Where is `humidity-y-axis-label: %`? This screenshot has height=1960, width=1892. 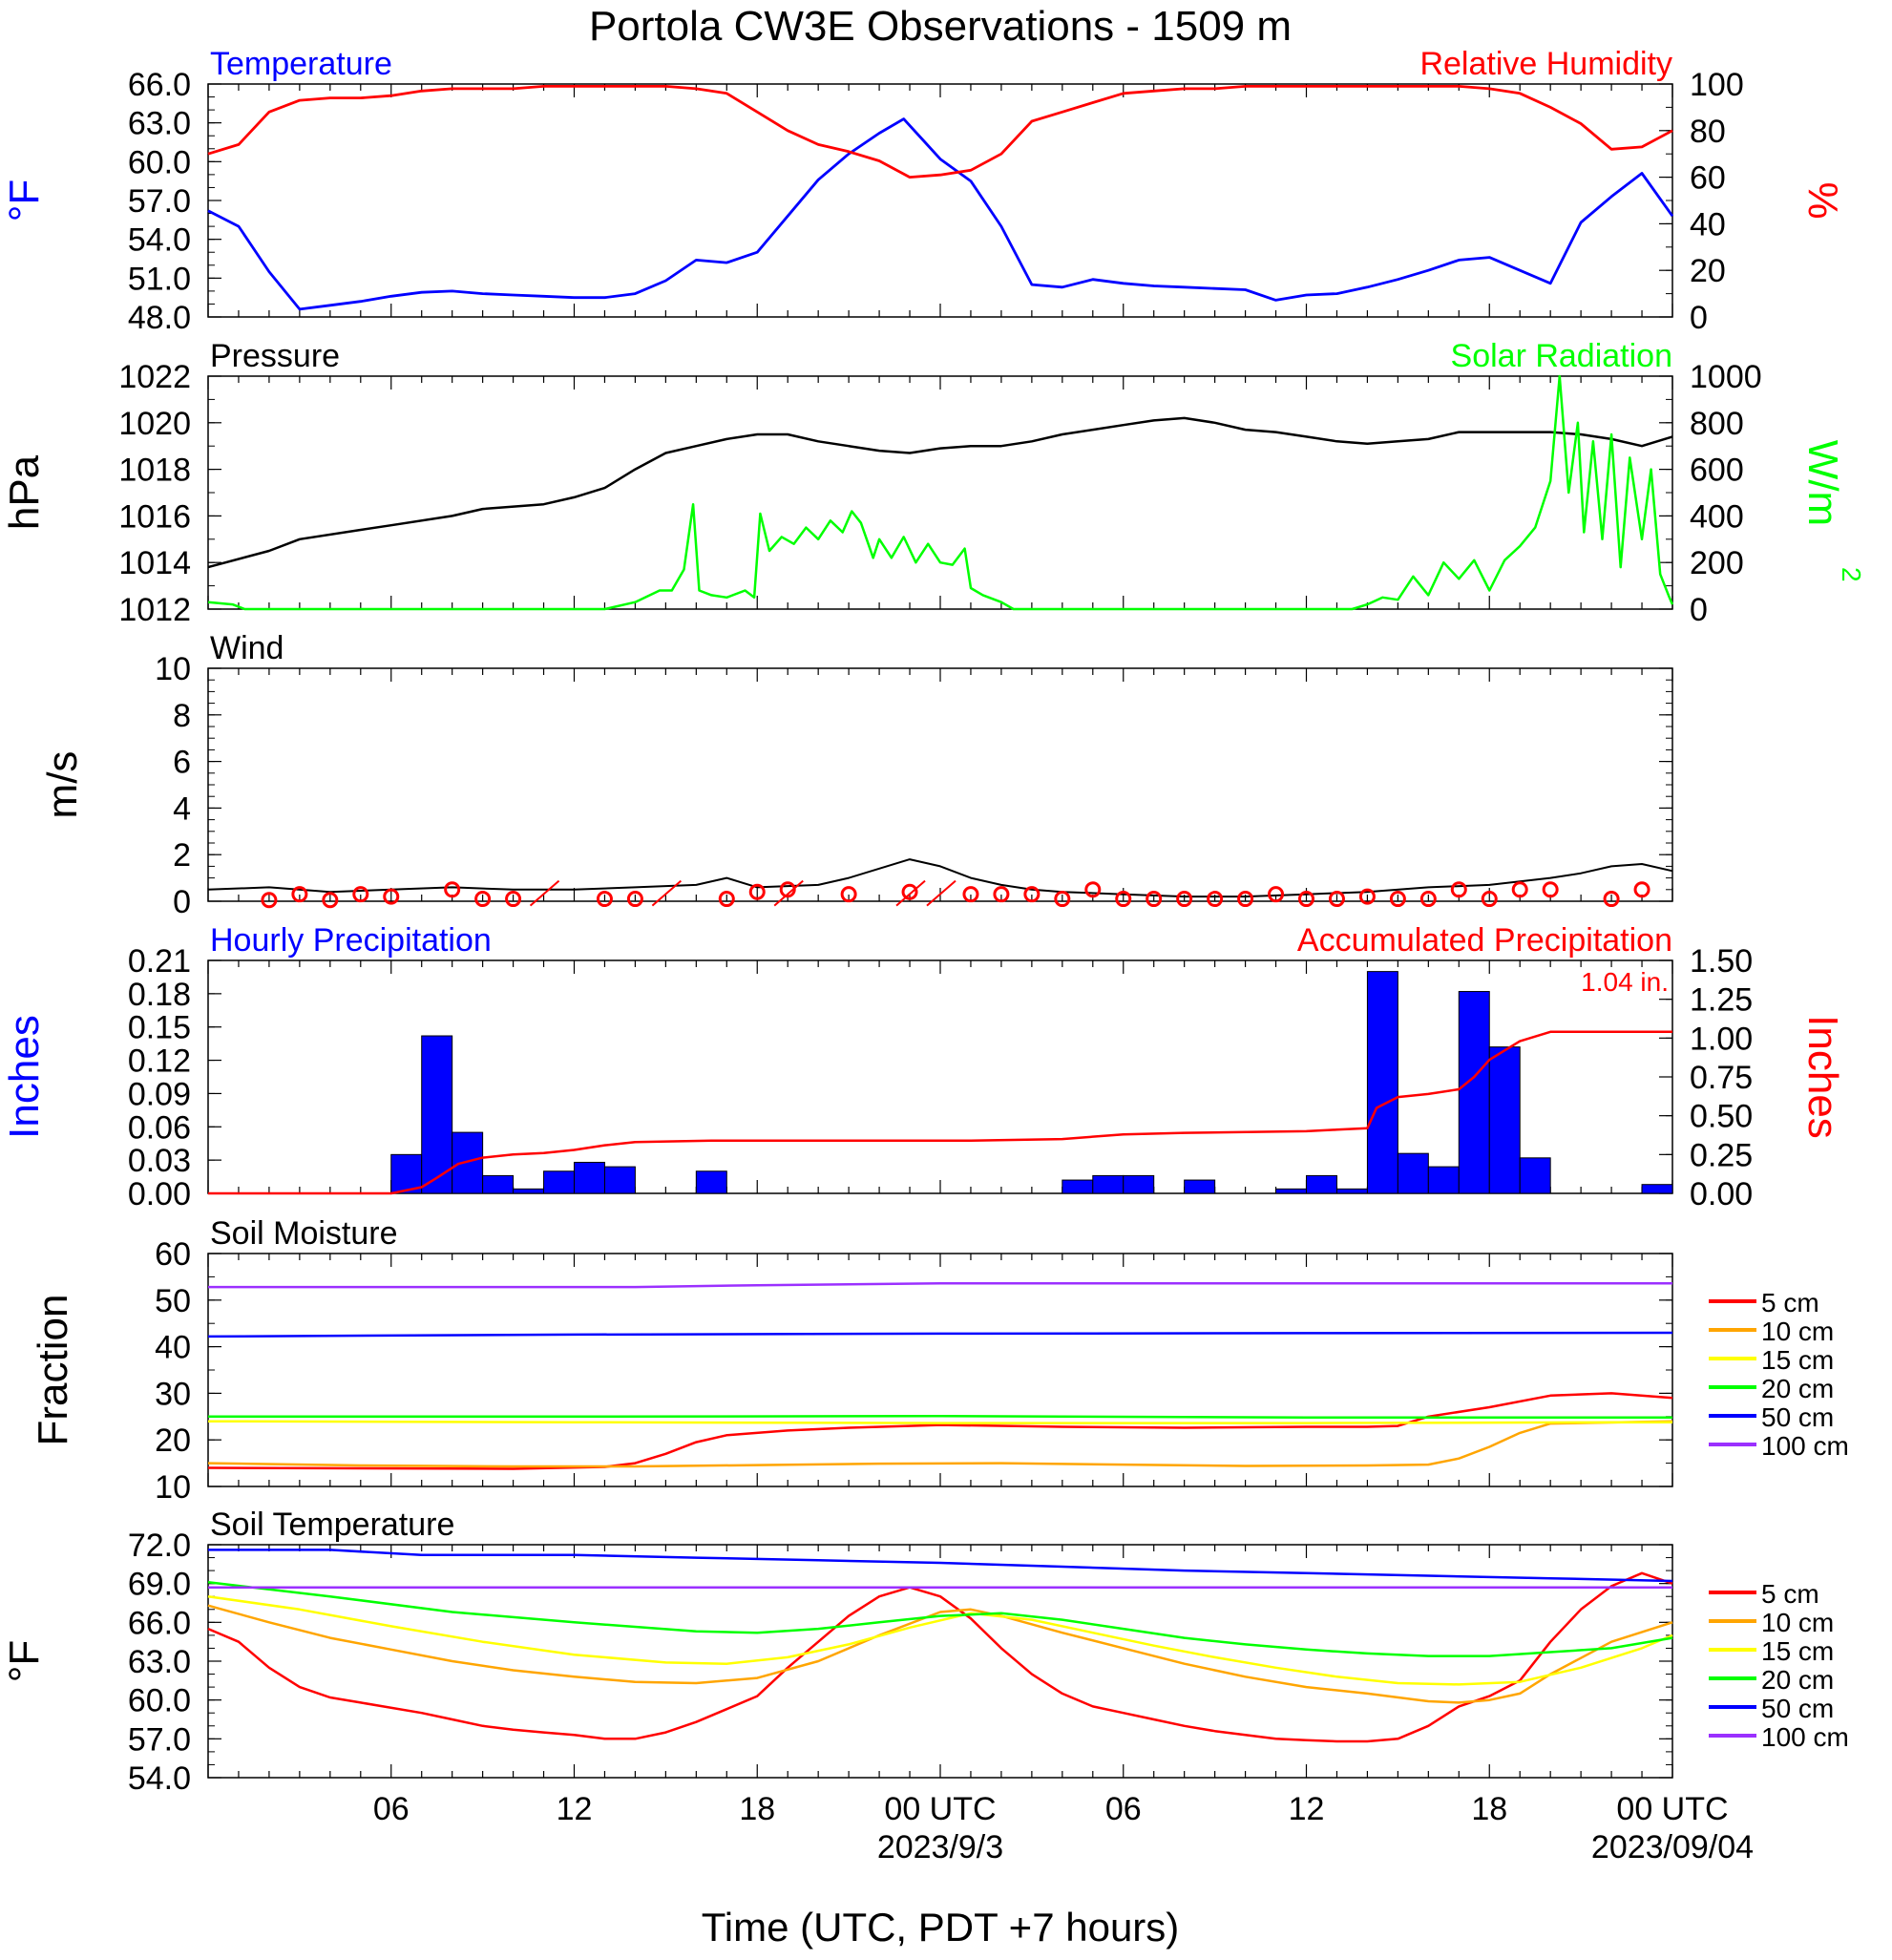
humidity-y-axis-label: % is located at coordinates (1822, 200).